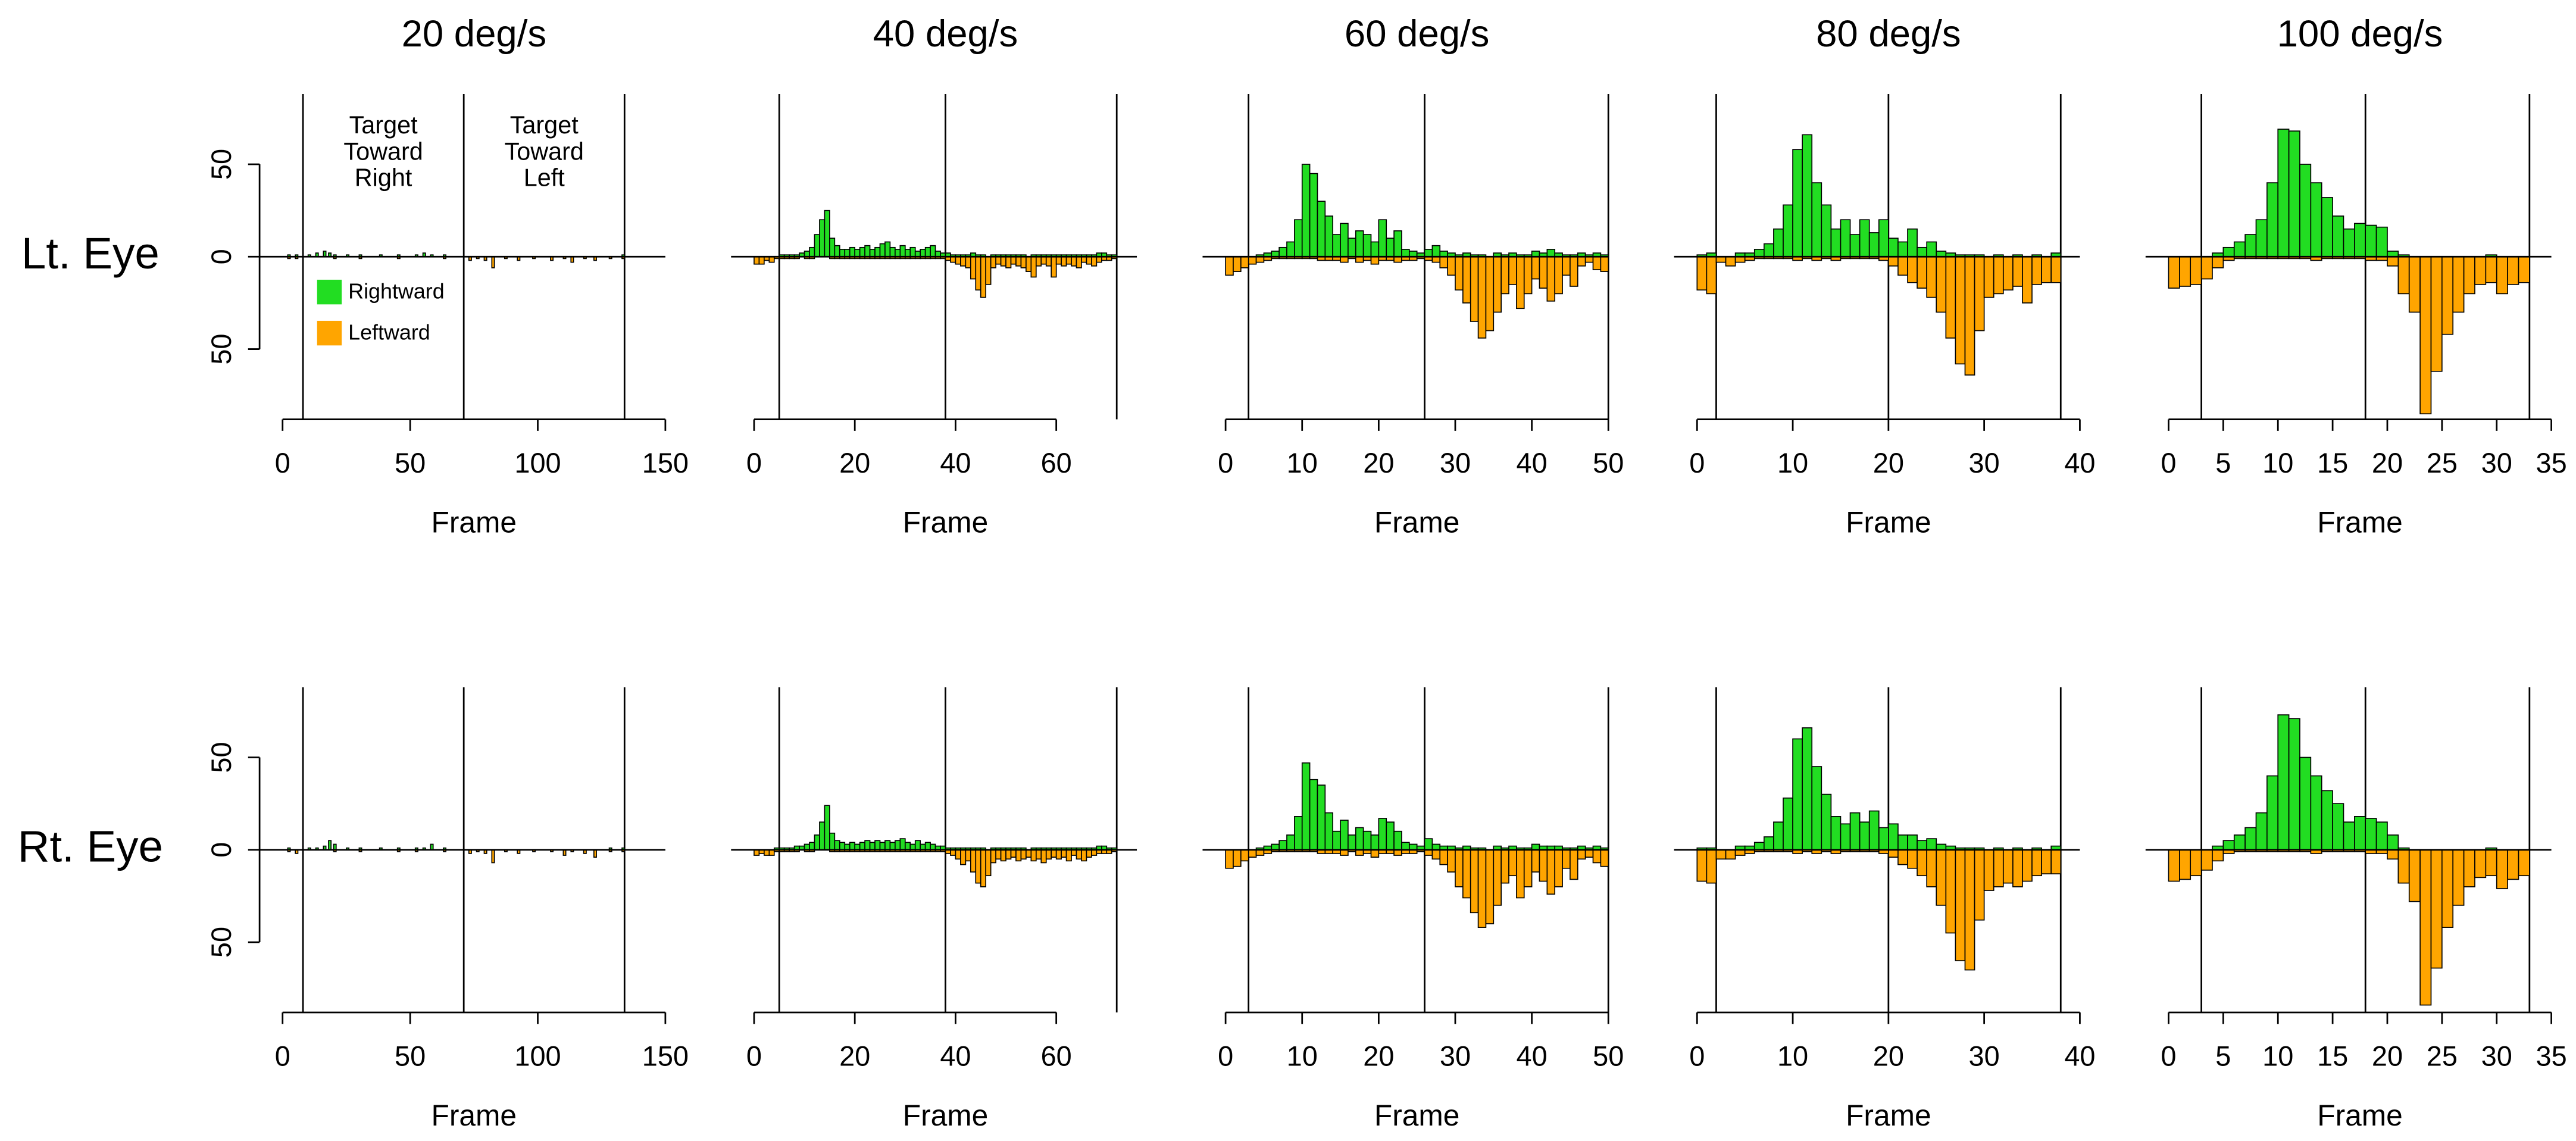 This screenshot has width=2576, height=1141. I want to click on panel-title: 20 deg/s, so click(474, 34).